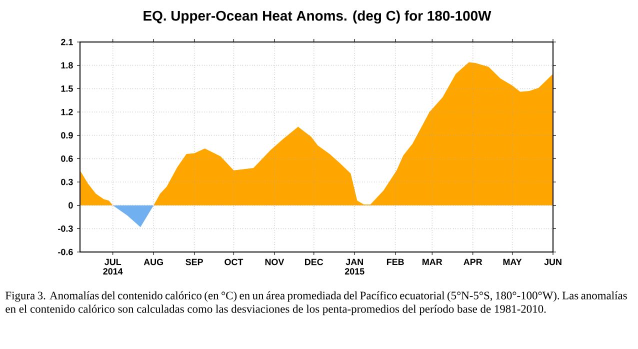 This screenshot has height=349, width=638. I want to click on x-tick-label: AUG, so click(153, 262).